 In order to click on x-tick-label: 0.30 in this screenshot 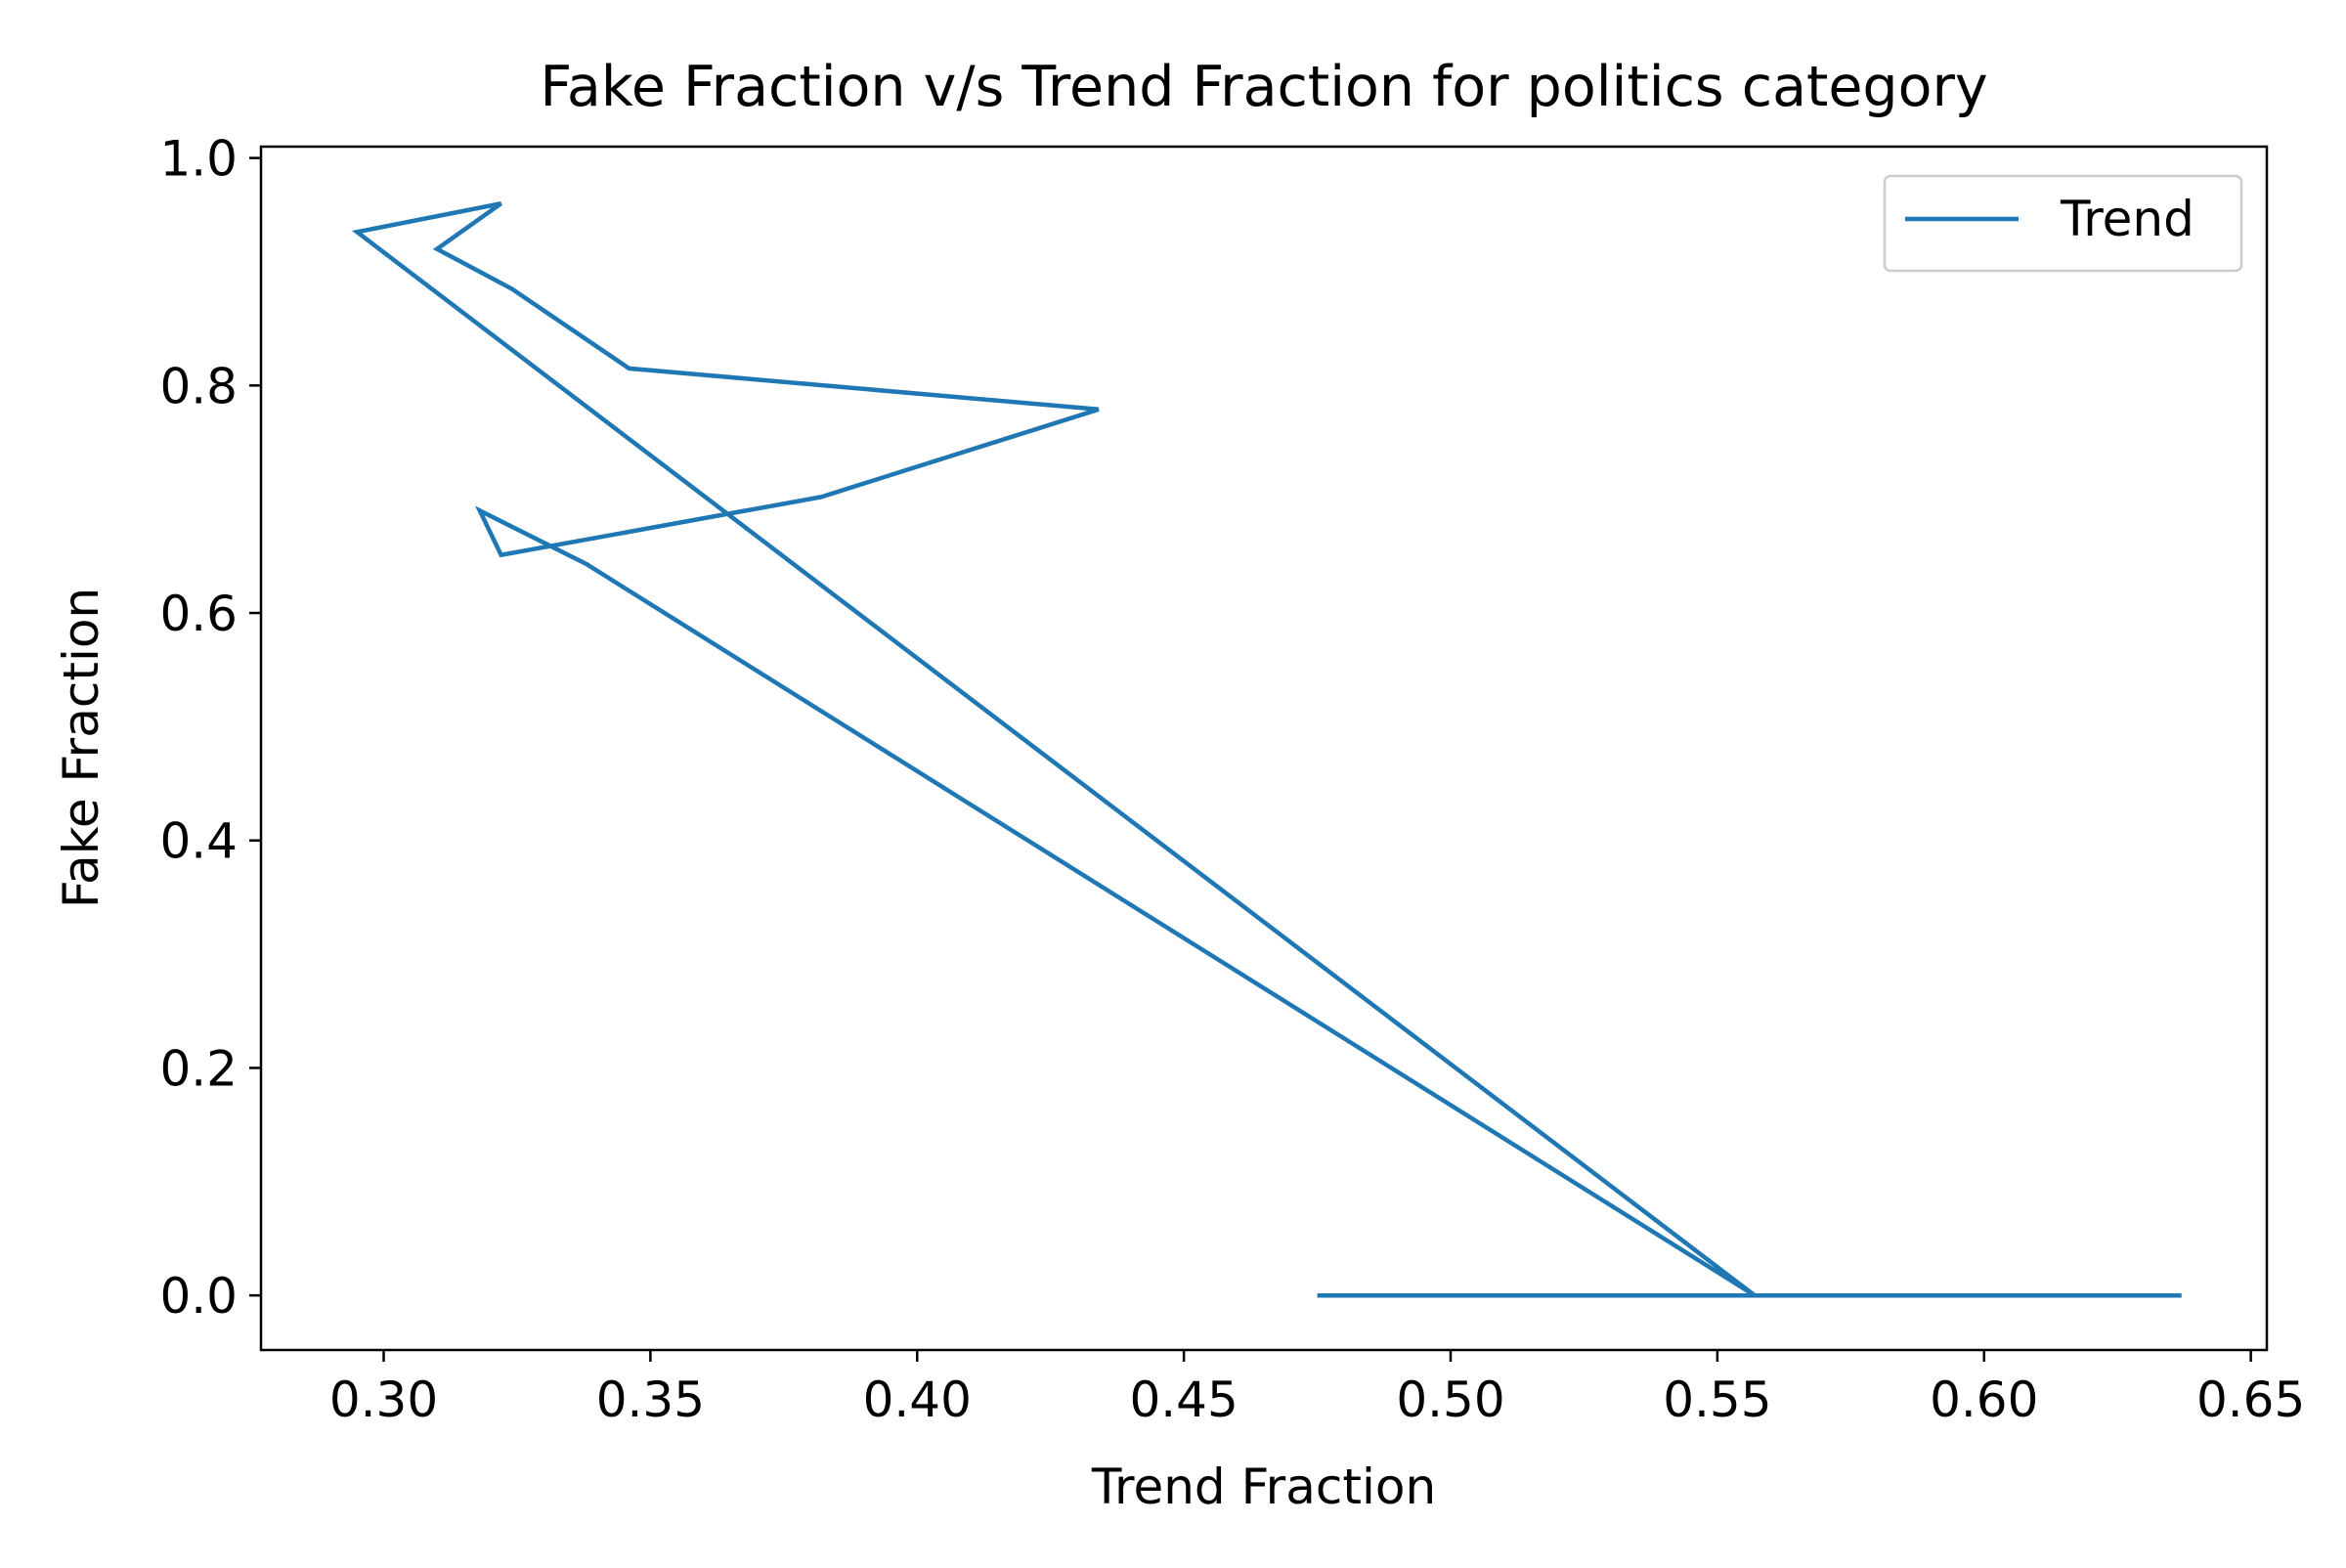, I will do `click(384, 1400)`.